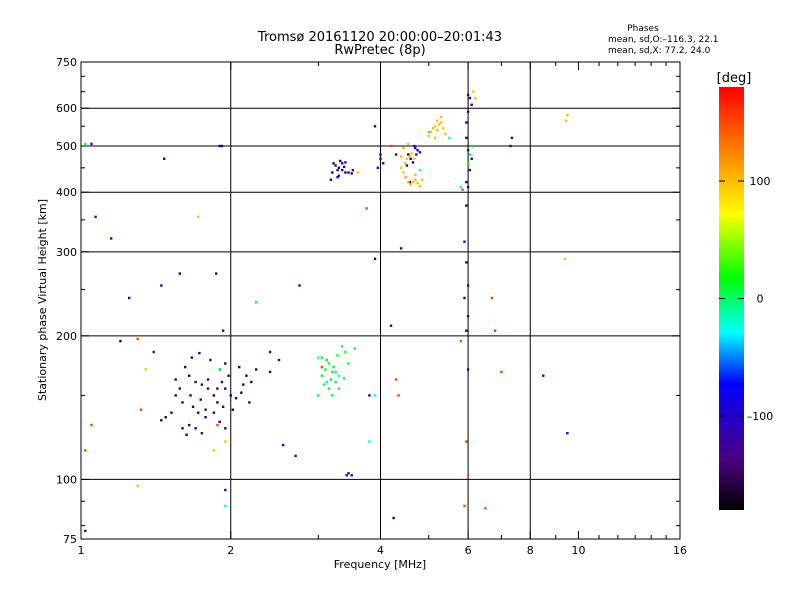 This screenshot has width=800, height=600. Describe the element at coordinates (70, 539) in the screenshot. I see `y-tick-label: 75` at that location.